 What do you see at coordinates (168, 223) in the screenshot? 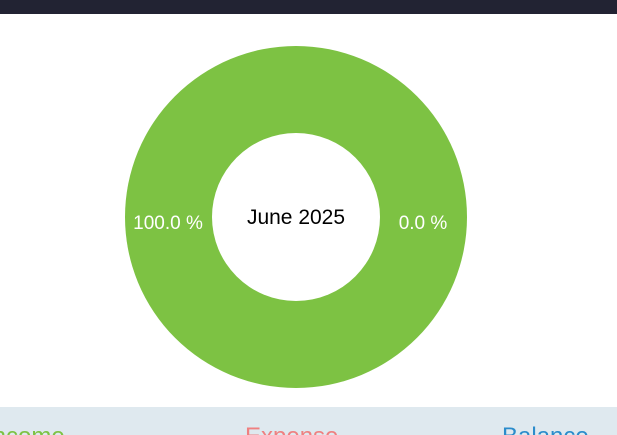
I see `income-percent-label: 100.0 %` at bounding box center [168, 223].